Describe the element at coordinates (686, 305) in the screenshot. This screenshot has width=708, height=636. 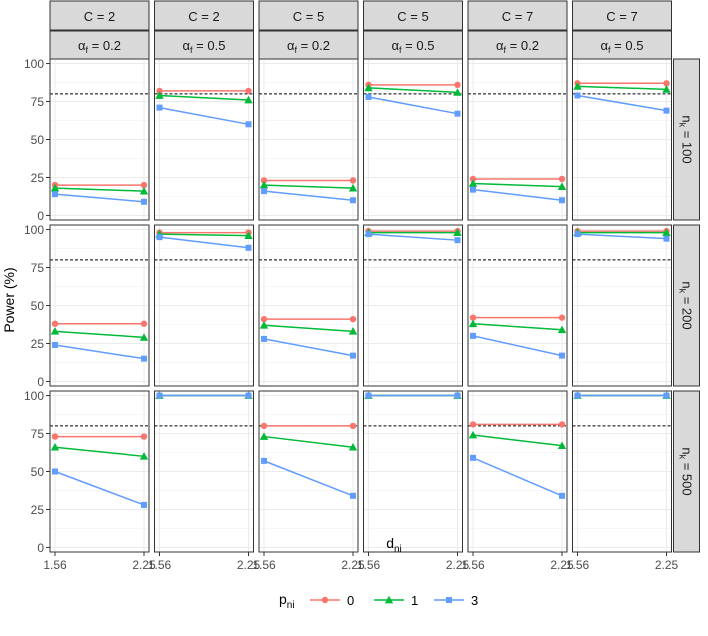
I see `row-strip-label: nk = 200` at that location.